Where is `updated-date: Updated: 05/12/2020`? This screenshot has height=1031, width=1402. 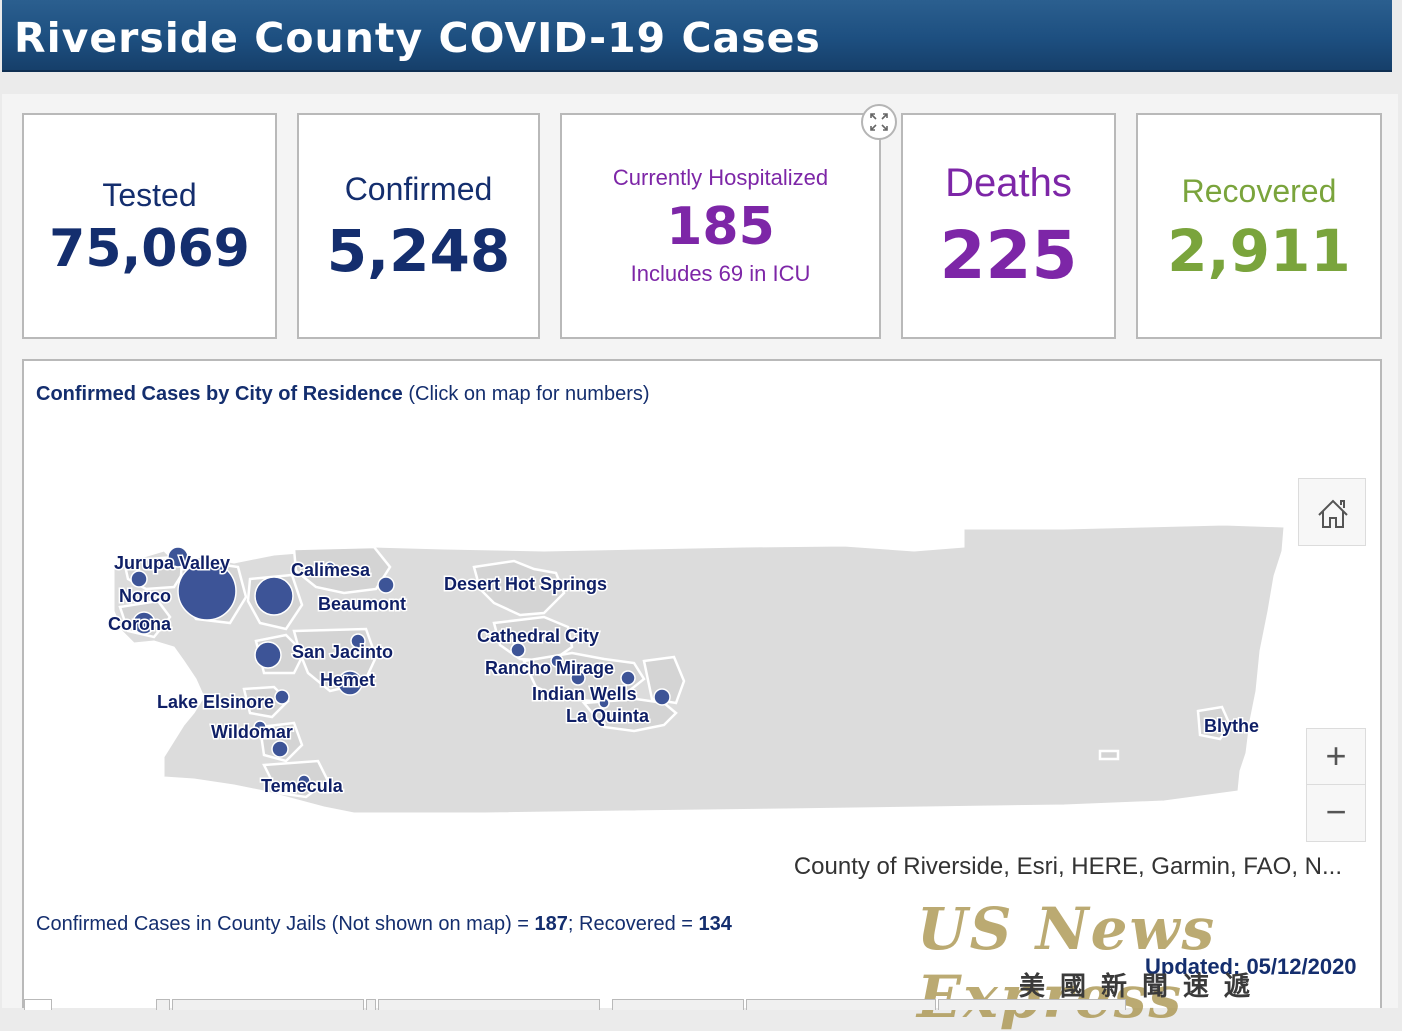 updated-date: Updated: 05/12/2020 is located at coordinates (1251, 966).